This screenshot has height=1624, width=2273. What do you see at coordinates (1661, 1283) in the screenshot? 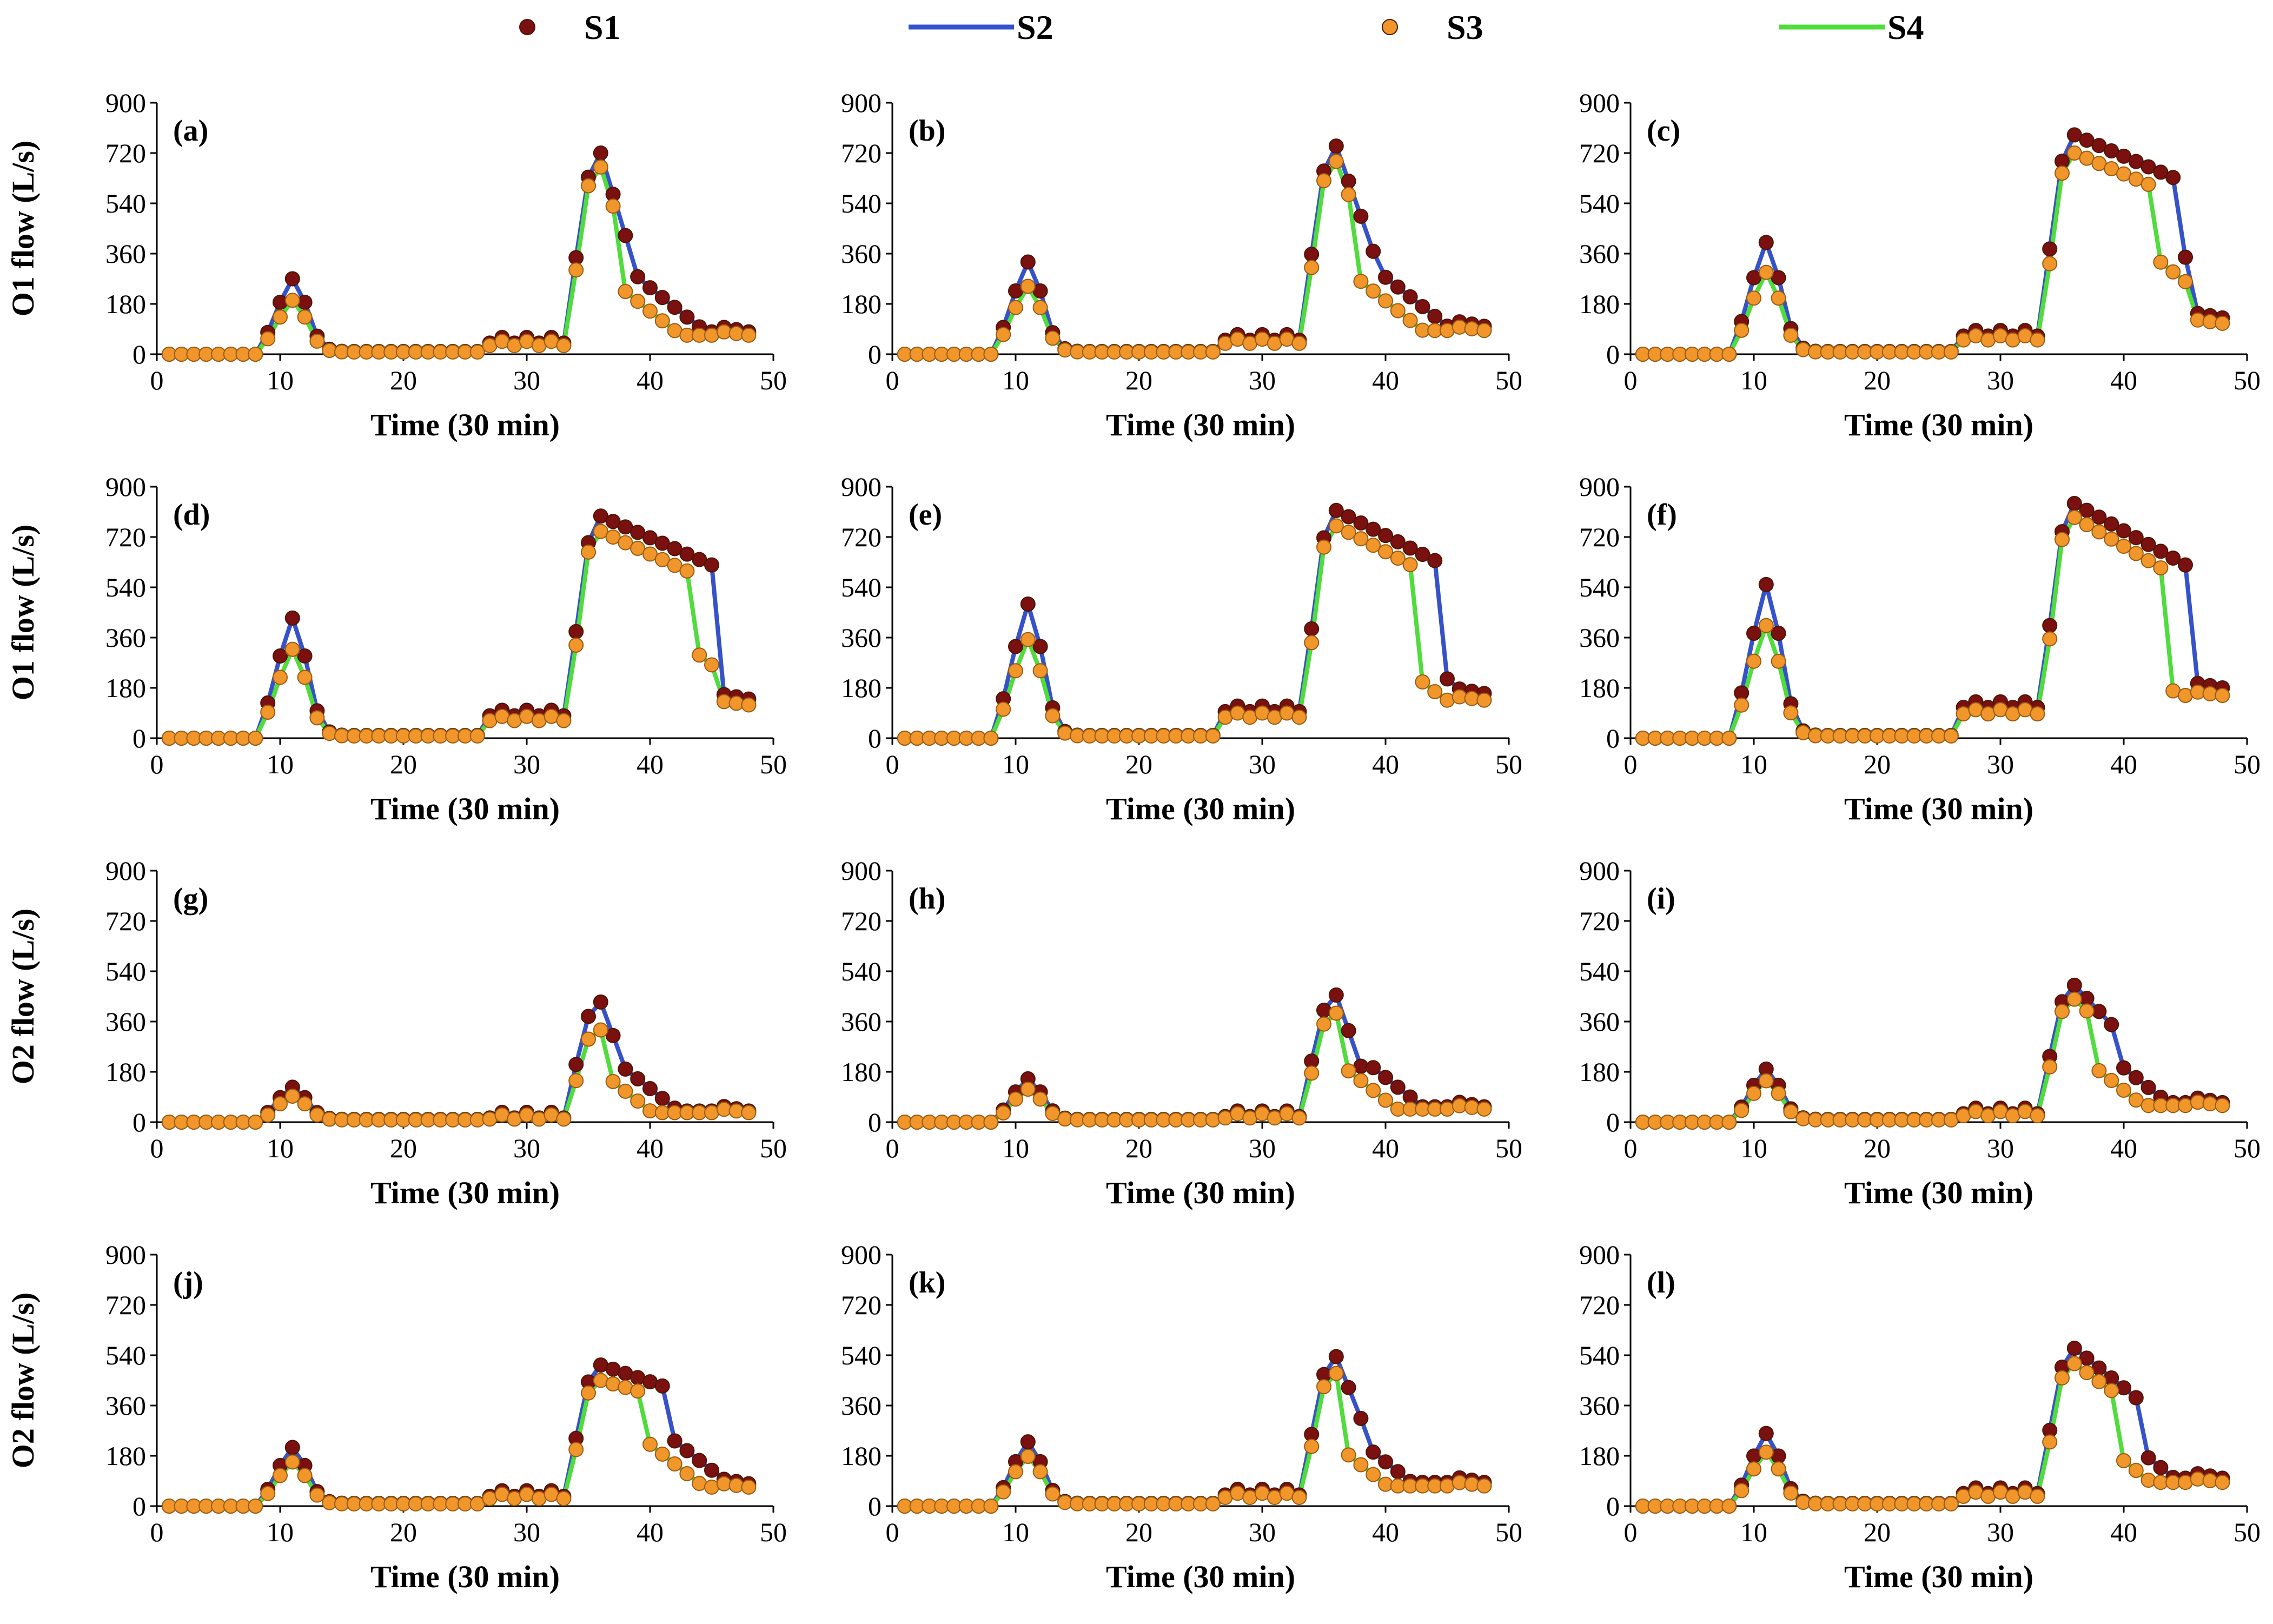
I see `panel-label: (l)` at bounding box center [1661, 1283].